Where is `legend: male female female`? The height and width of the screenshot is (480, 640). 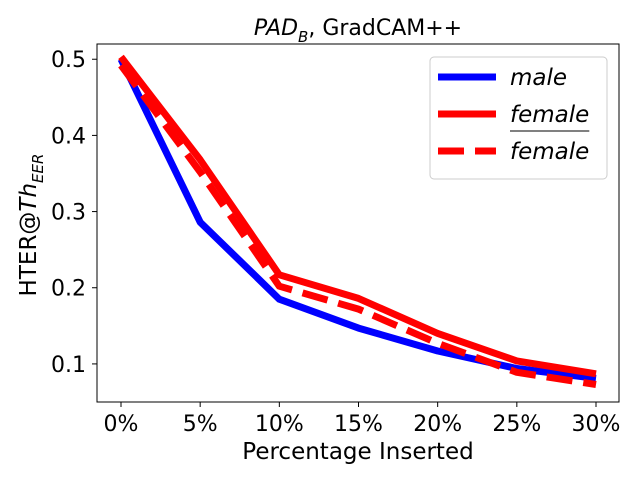 legend: male female female is located at coordinates (518, 118).